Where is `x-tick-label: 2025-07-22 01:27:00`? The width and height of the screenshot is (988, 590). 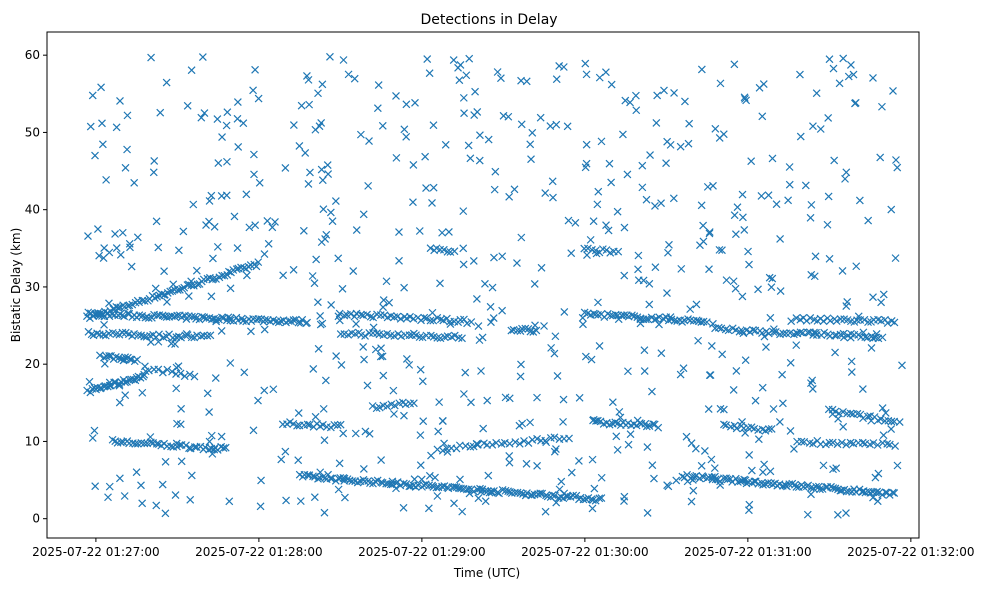
x-tick-label: 2025-07-22 01:27:00 is located at coordinates (95, 552).